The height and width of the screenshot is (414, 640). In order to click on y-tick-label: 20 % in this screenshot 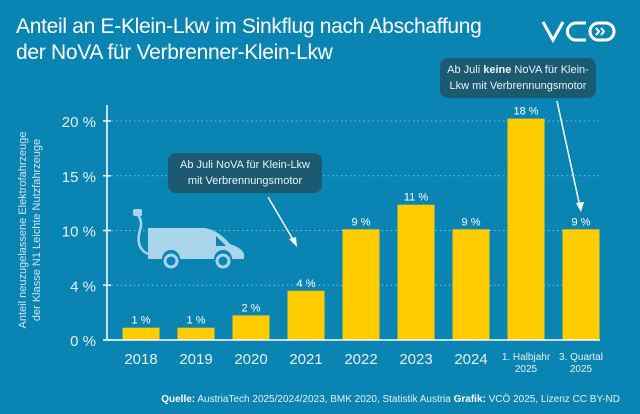, I will do `click(79, 122)`.